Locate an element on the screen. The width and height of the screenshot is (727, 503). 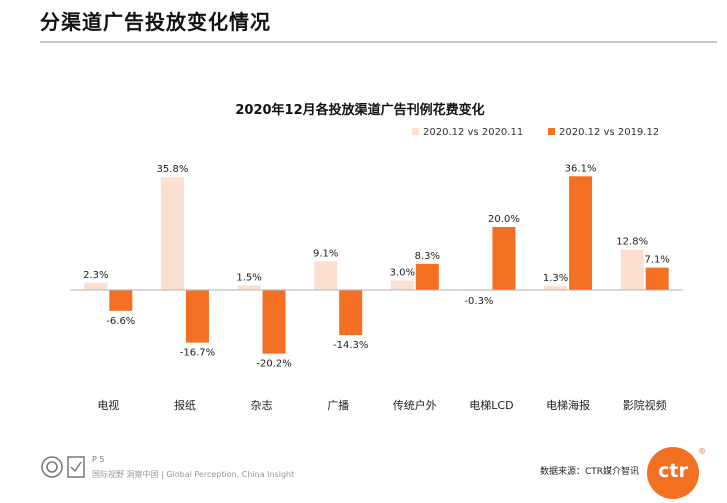
category-label-8: 影院视频 is located at coordinates (645, 405).